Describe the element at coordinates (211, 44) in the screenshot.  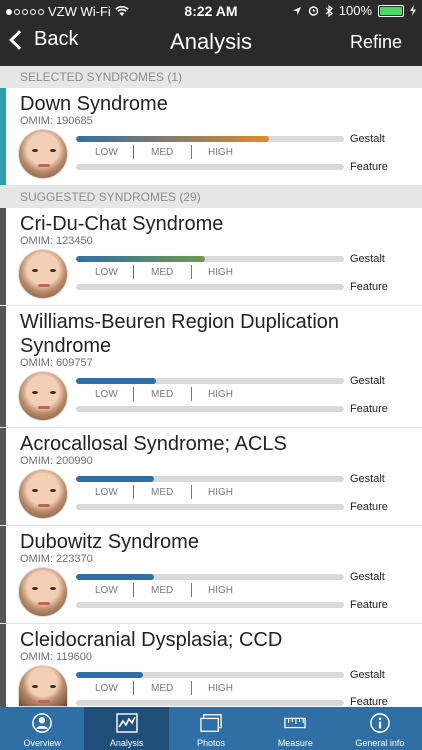
I see `navigation-bar: Back Analysis Refine` at that location.